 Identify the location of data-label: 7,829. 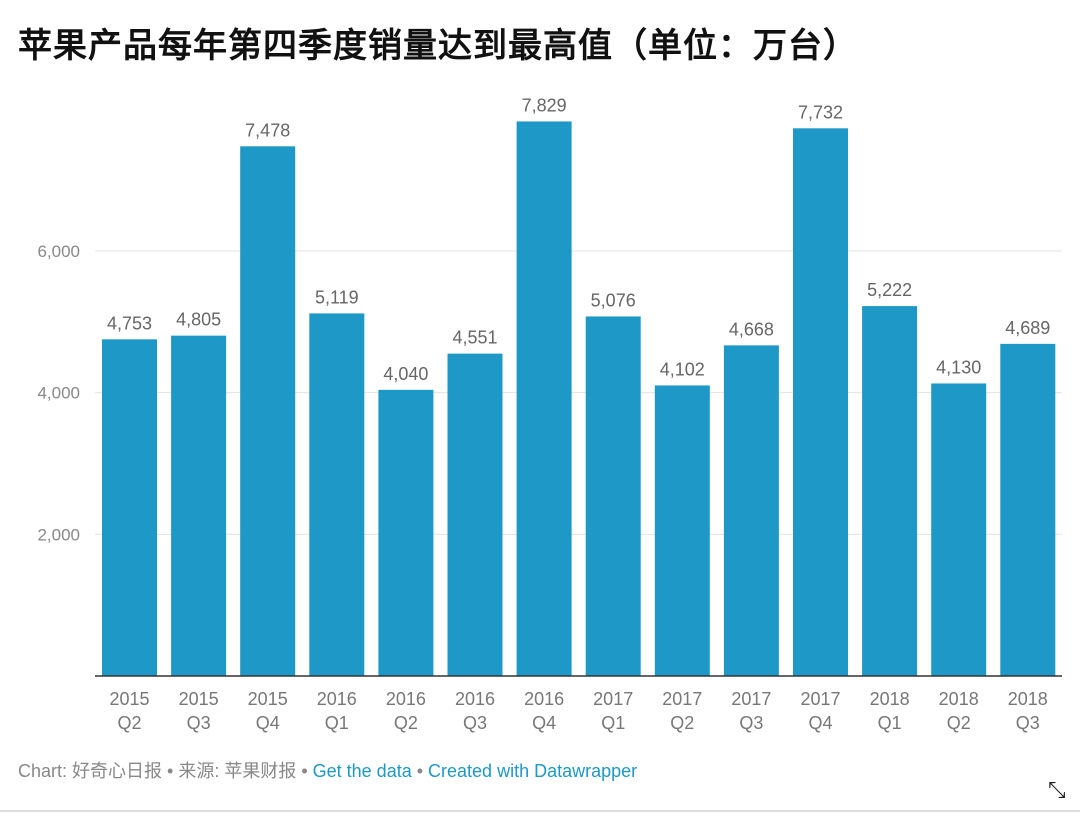
(544, 105).